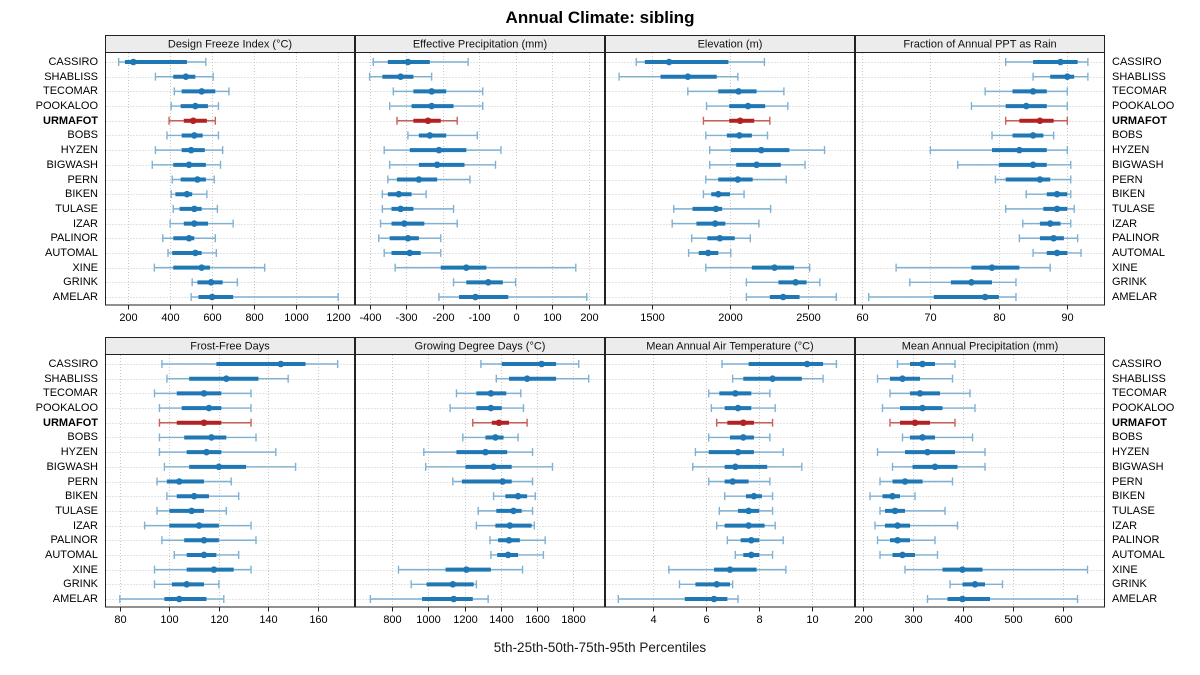 The image size is (1200, 675). What do you see at coordinates (963, 620) in the screenshot?
I see `tick-label: 400` at bounding box center [963, 620].